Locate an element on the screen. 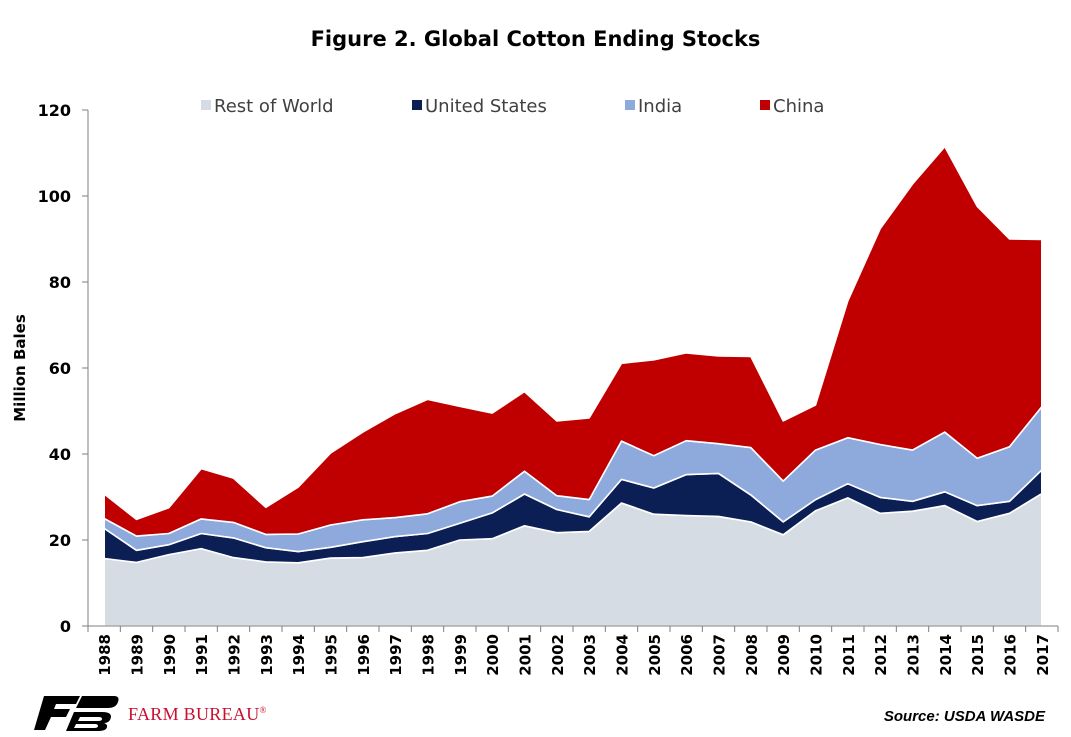  y-tick-label: 0 is located at coordinates (65, 626).